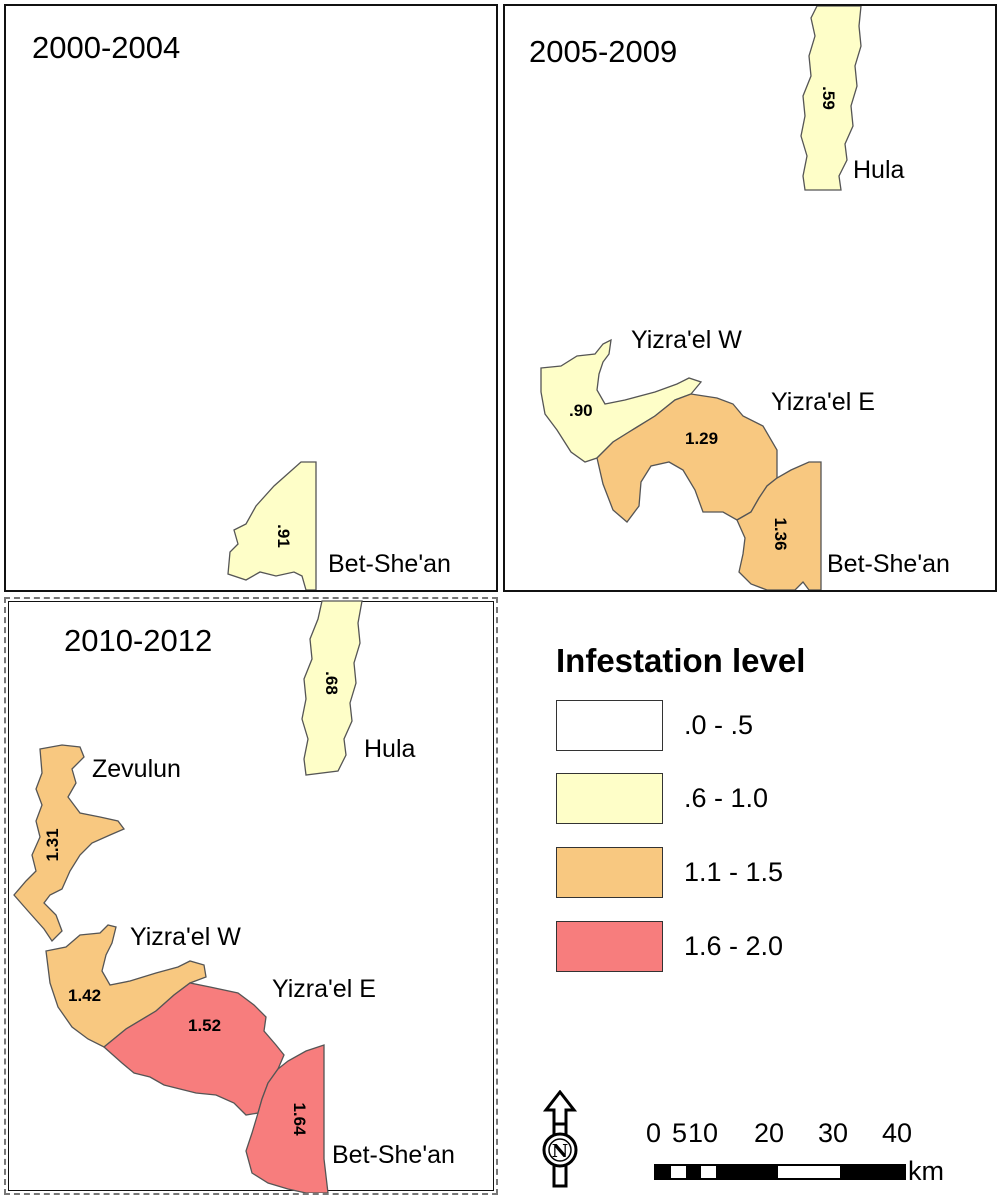 This screenshot has width=1000, height=1196. I want to click on region-zevulun-2010, so click(69, 843).